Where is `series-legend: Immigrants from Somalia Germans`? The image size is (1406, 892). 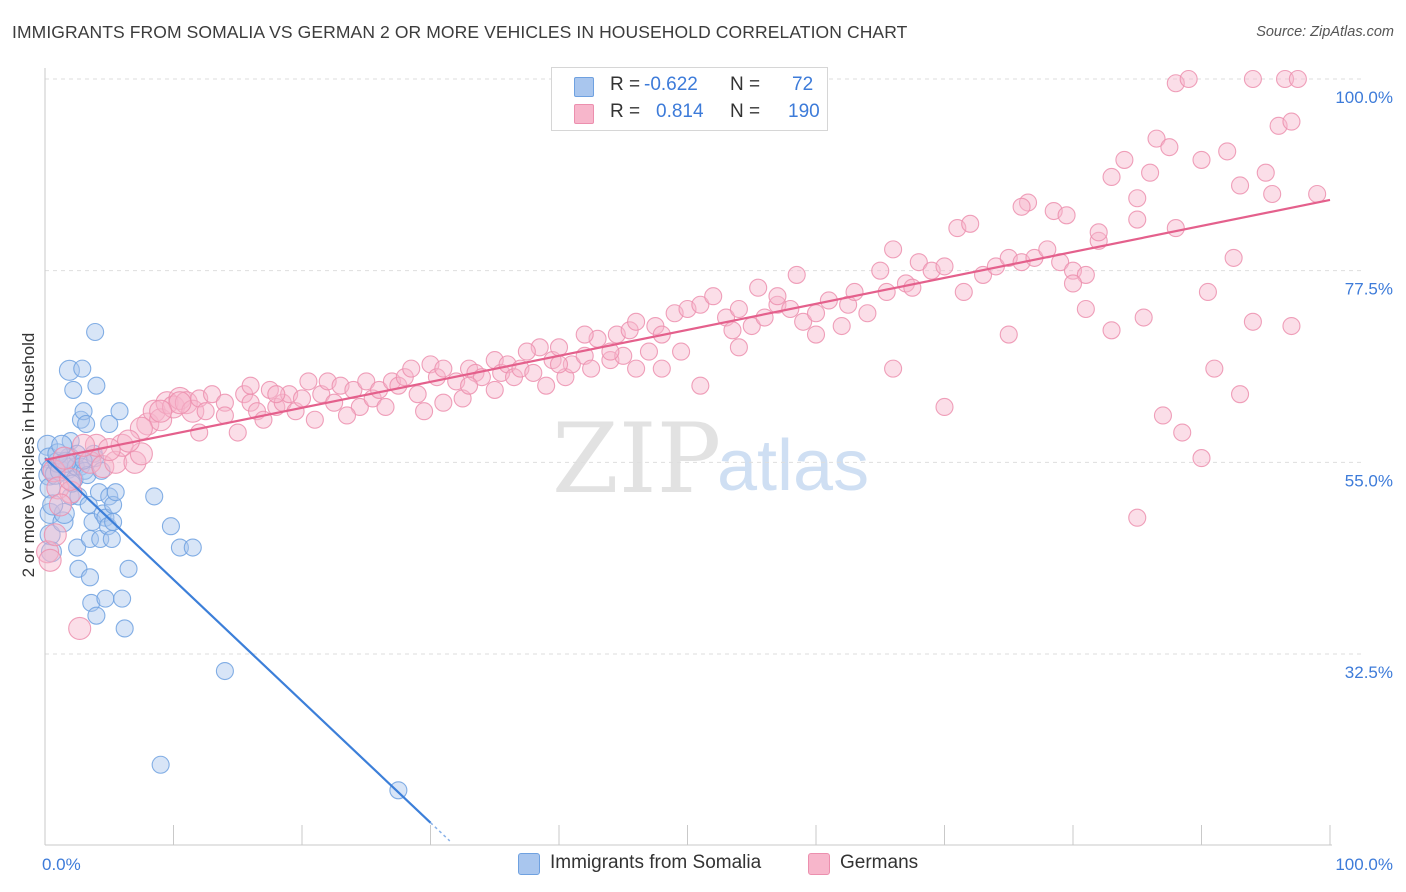
series-legend: Immigrants from Somalia Germans is located at coordinates (703, 864).